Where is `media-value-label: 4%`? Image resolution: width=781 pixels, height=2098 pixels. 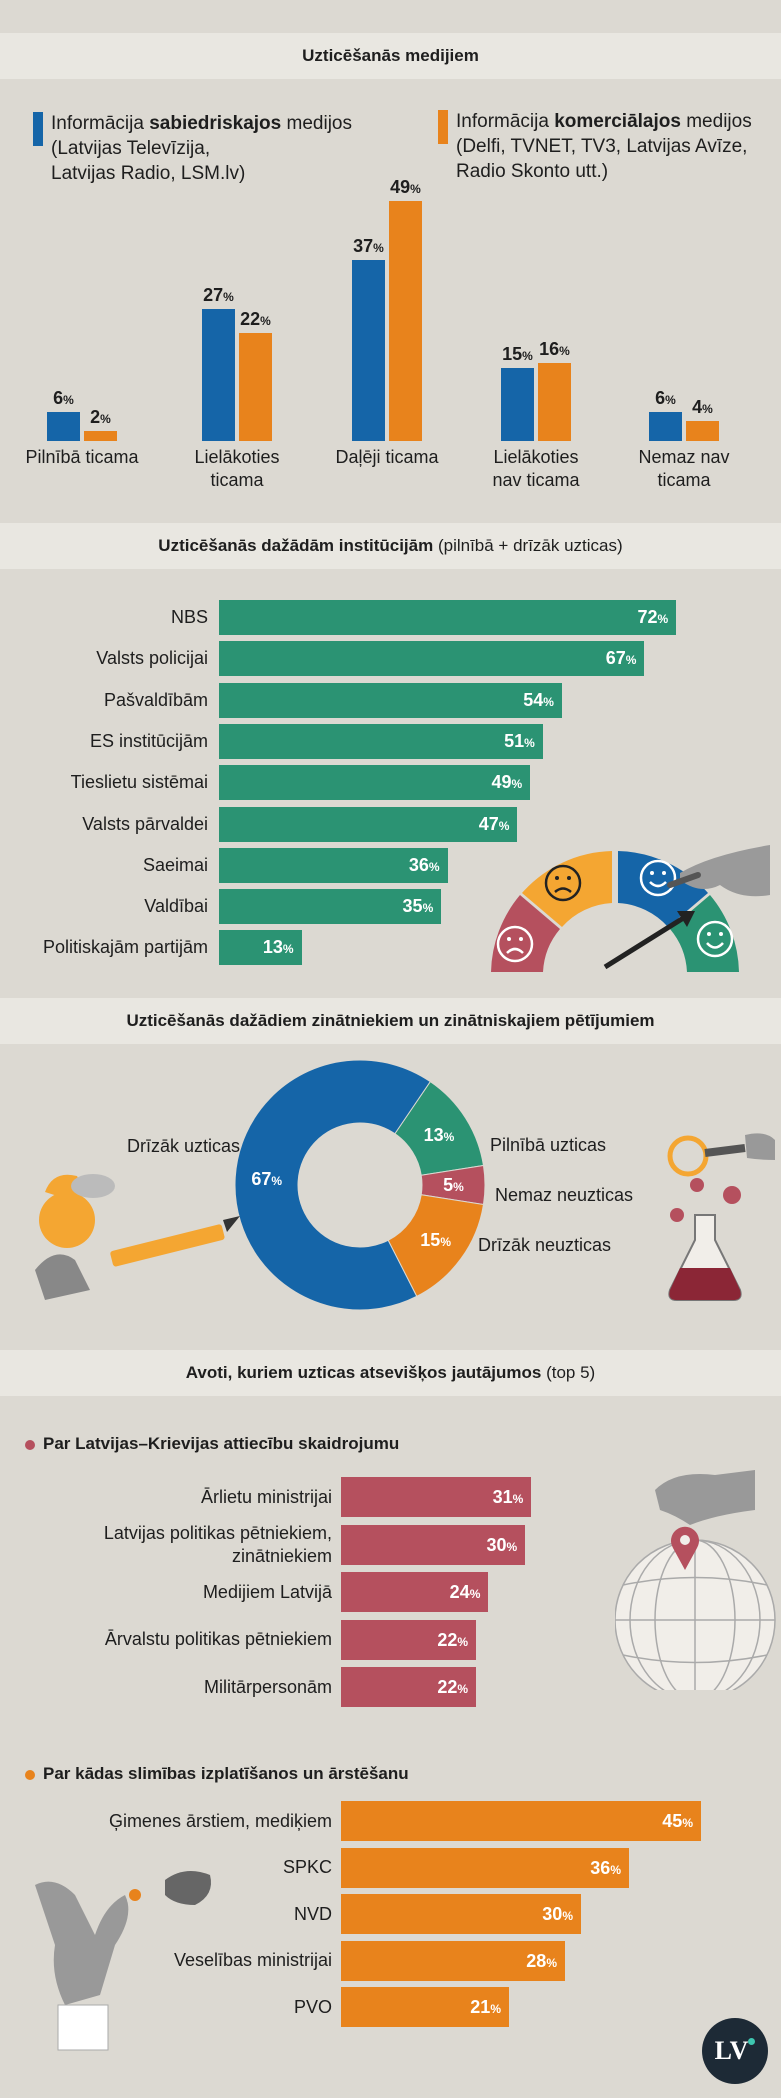
media-value-label: 4% is located at coordinates (702, 407).